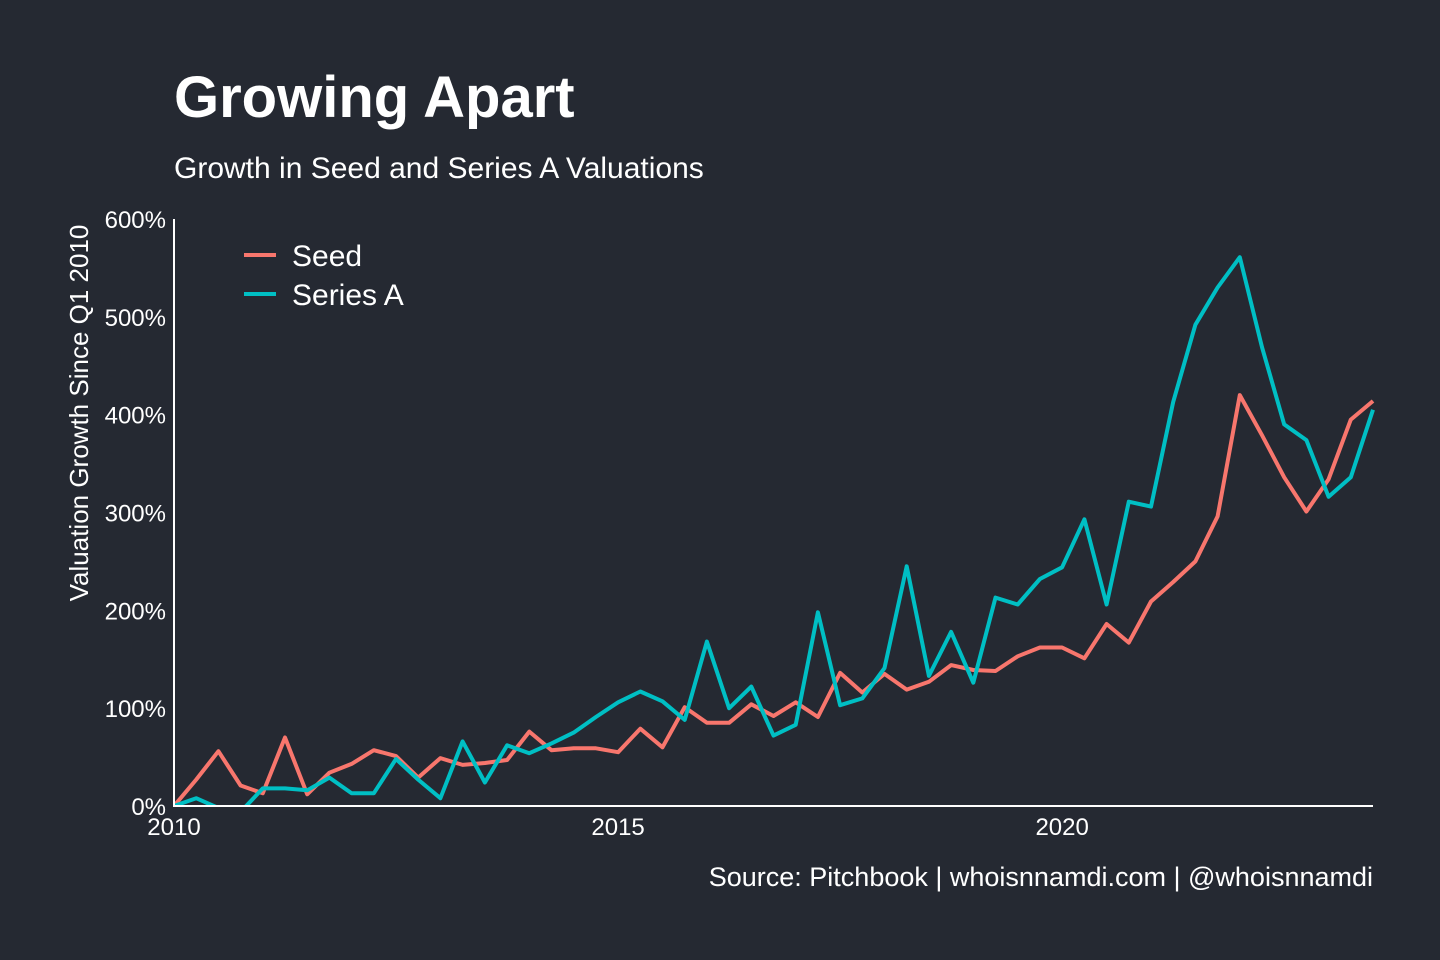 The image size is (1440, 960). Describe the element at coordinates (148, 807) in the screenshot. I see `y-tick-label: 0%` at that location.